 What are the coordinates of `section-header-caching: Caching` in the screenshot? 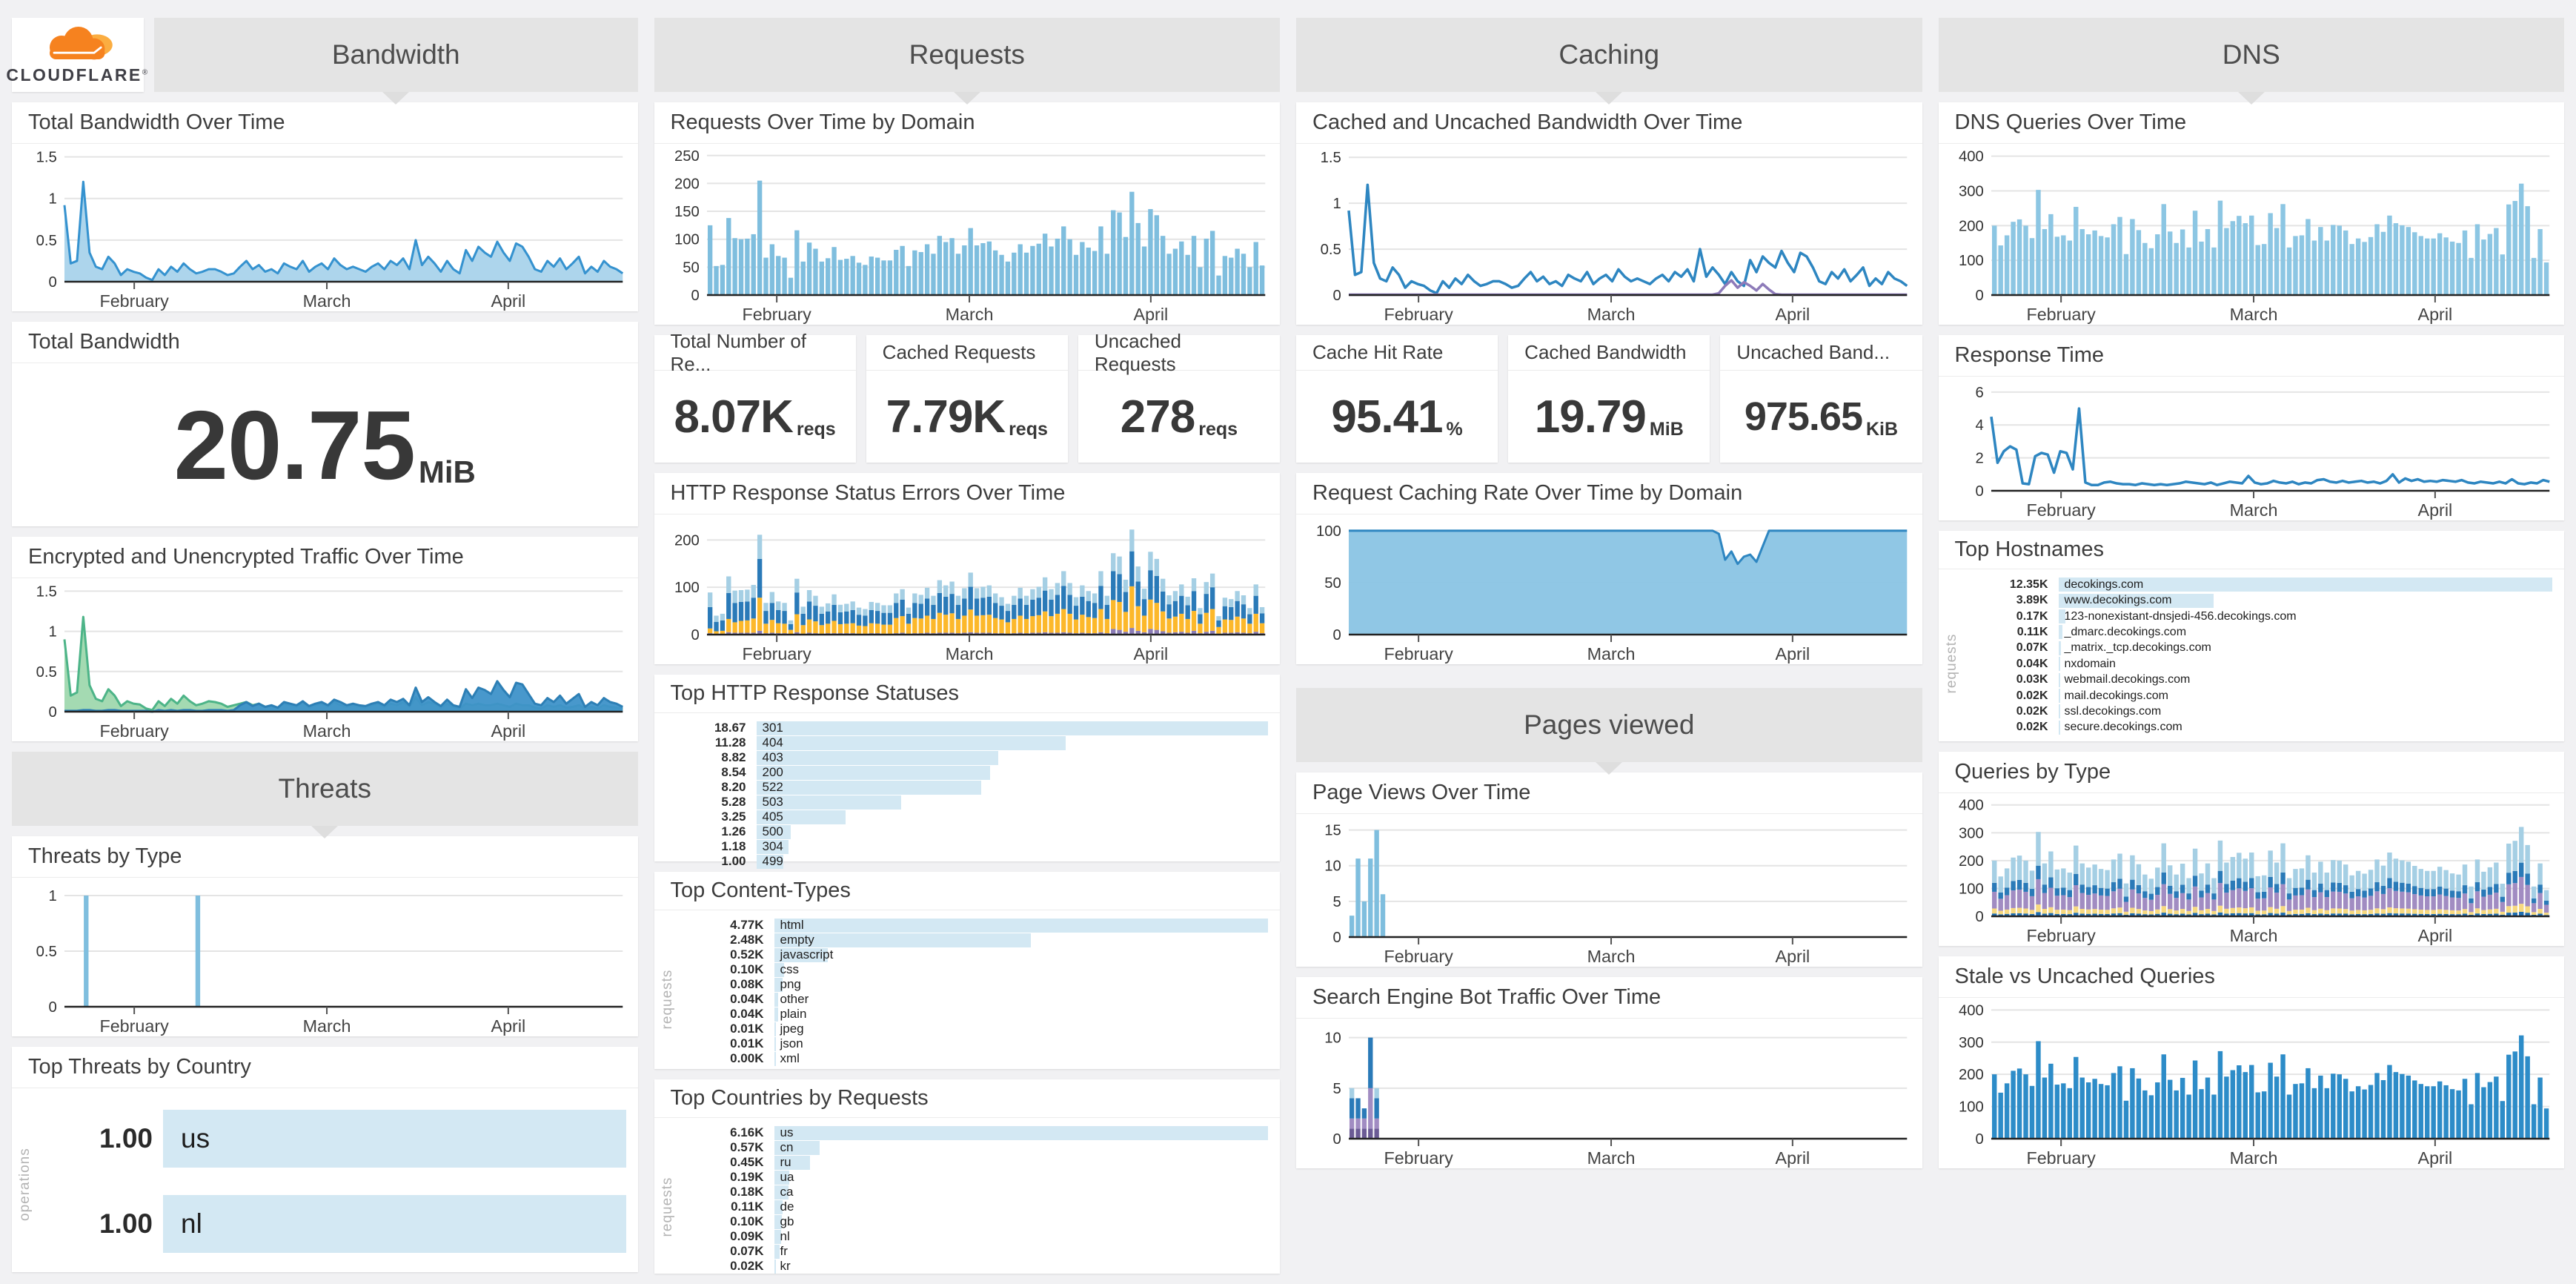 It's located at (1609, 55).